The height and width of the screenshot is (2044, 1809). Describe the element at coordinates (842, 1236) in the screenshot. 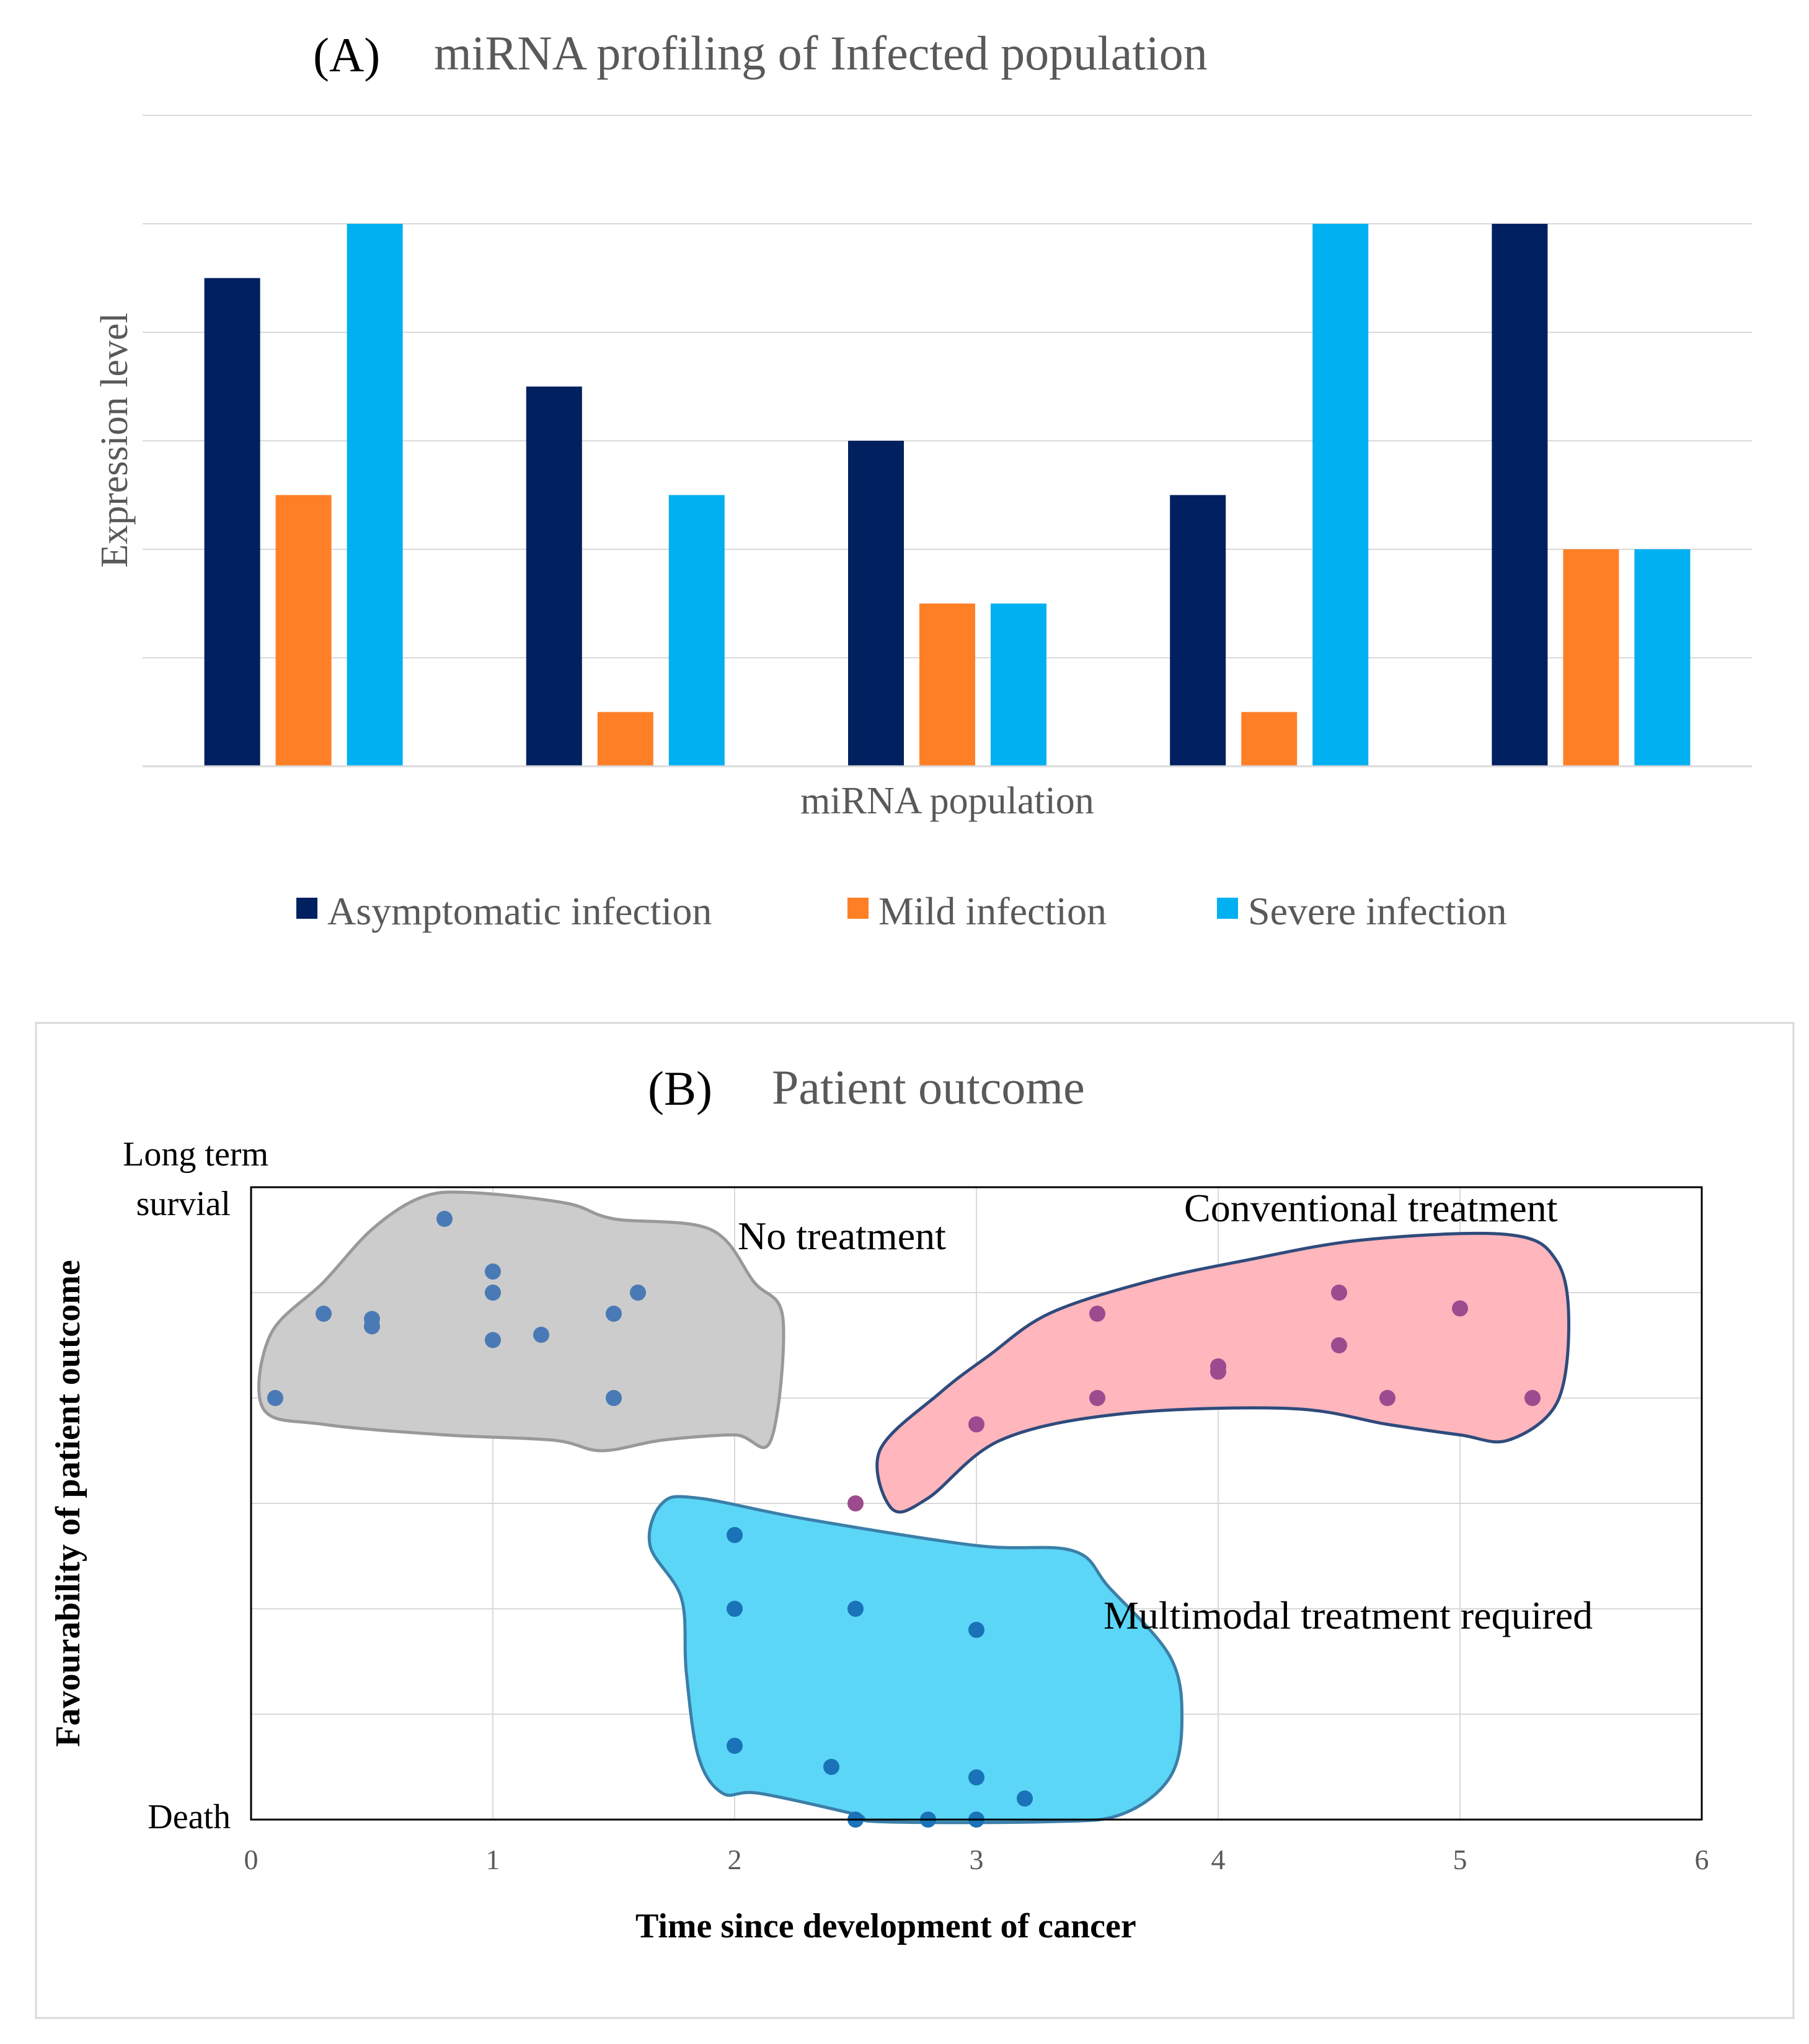

I see `region-label-no-treatment: No treatment` at that location.